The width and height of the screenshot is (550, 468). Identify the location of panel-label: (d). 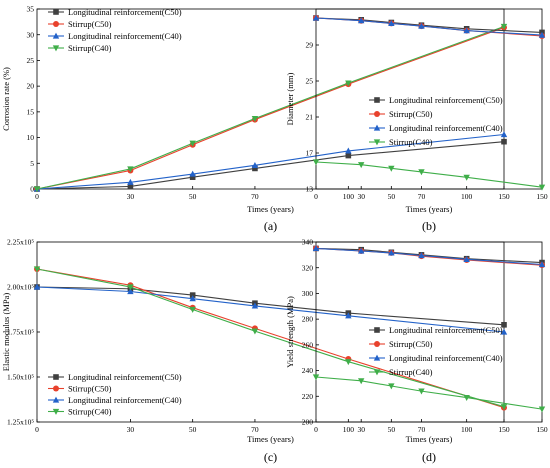
(429, 457).